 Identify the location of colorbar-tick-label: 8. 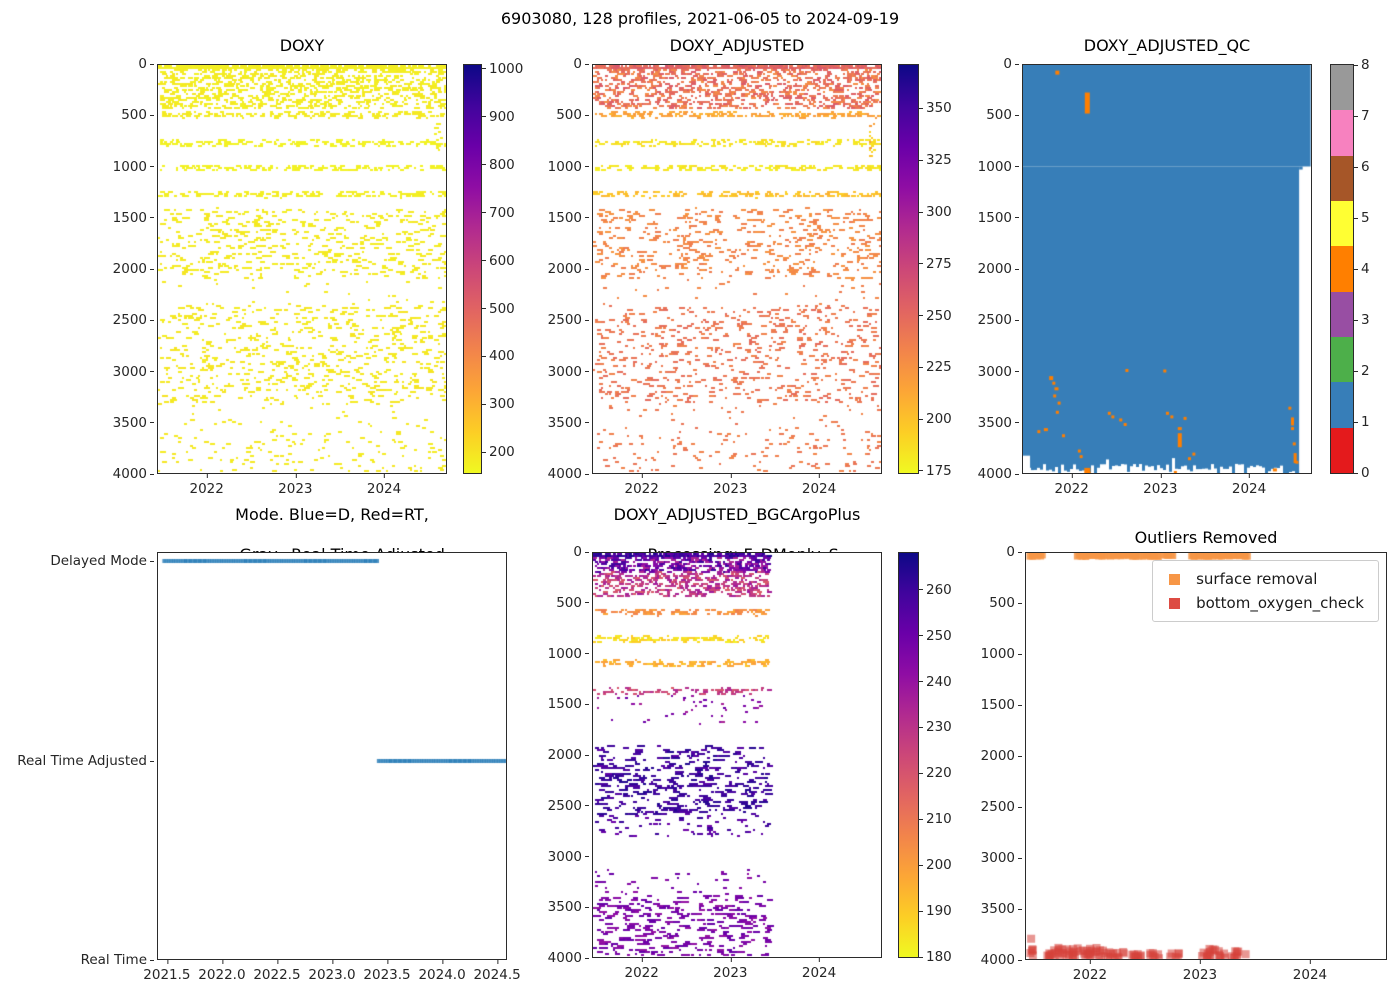
(1362, 65).